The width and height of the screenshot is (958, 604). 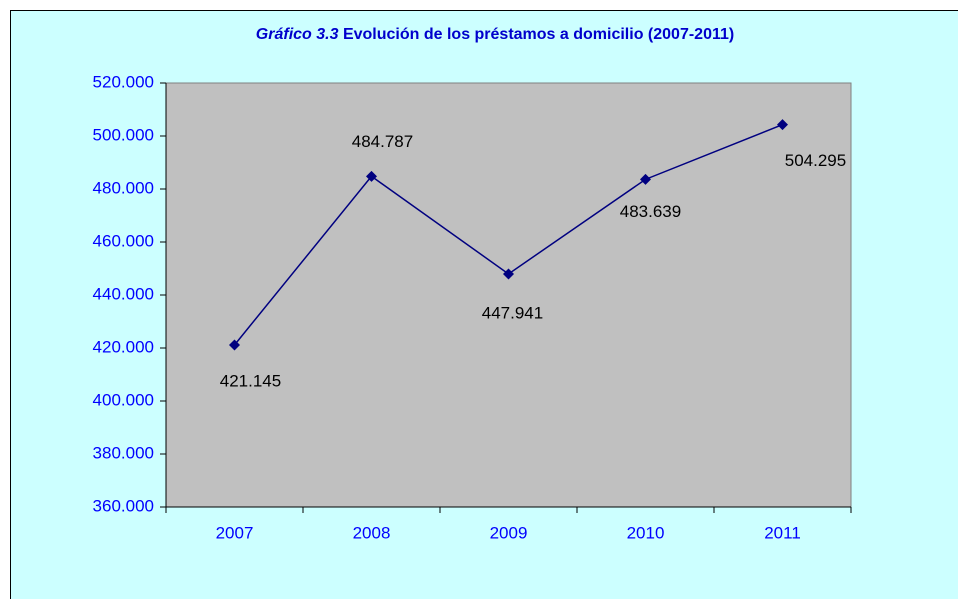 What do you see at coordinates (123, 505) in the screenshot?
I see `y-tick-label: 360.000` at bounding box center [123, 505].